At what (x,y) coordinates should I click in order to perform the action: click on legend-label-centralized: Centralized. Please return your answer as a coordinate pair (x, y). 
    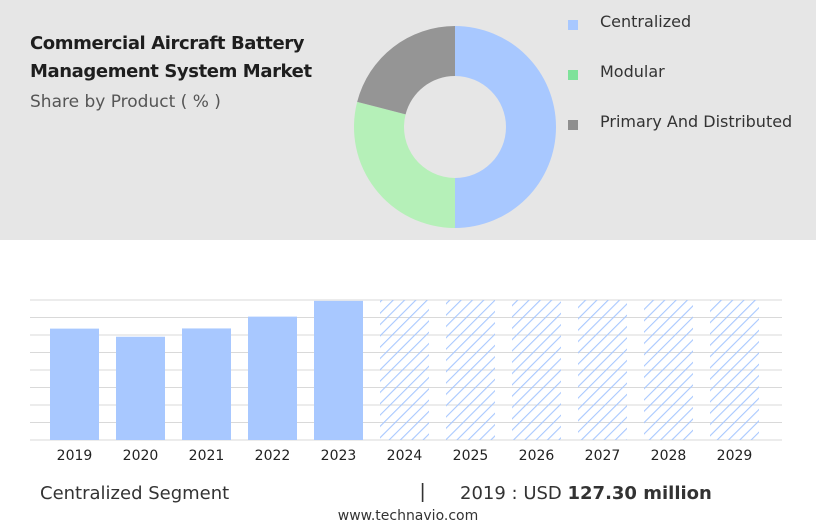
    Looking at the image, I should click on (646, 21).